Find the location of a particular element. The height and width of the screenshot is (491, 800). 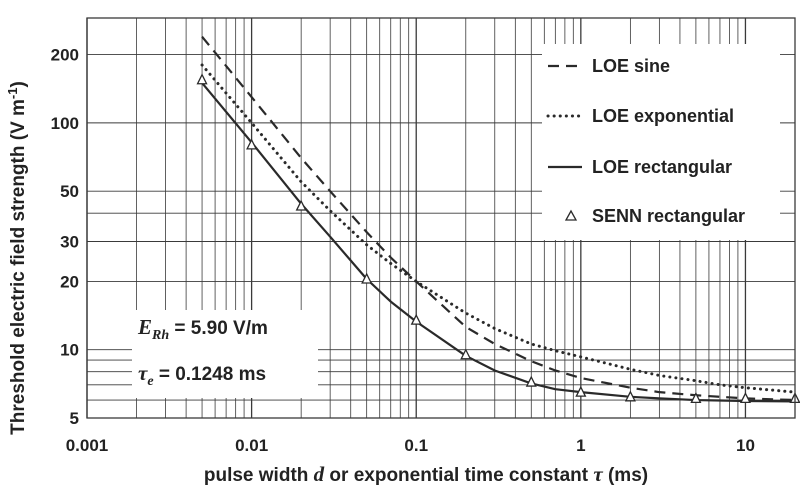

y-tick-label: 30 is located at coordinates (69, 241).